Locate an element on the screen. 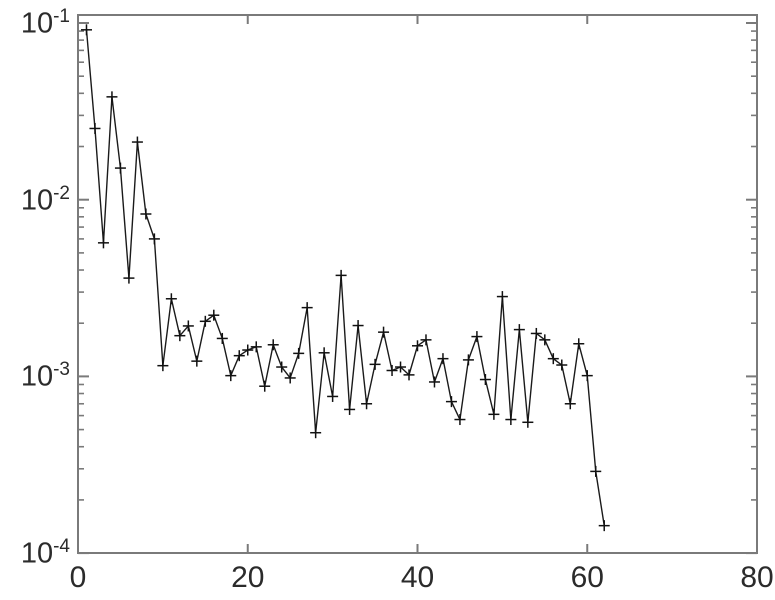 The height and width of the screenshot is (600, 775). y-tick-label-1: 10⁻² is located at coordinates (45, 200).